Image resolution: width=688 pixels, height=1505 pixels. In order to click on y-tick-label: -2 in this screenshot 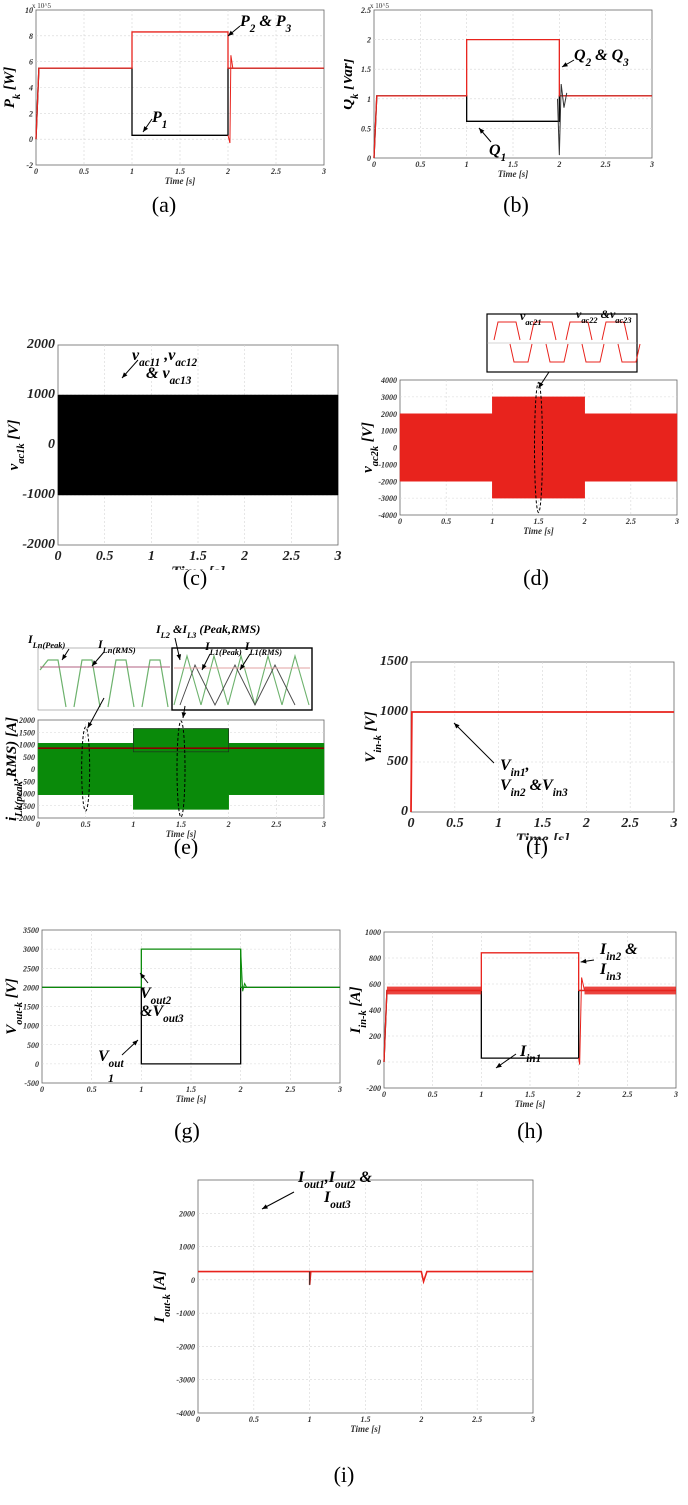, I will do `click(29, 165)`.